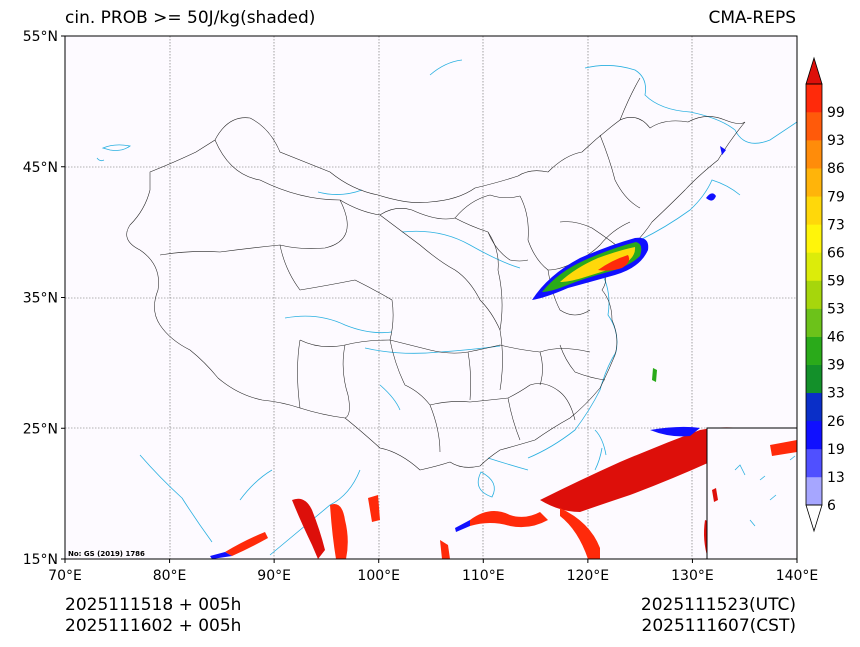 This screenshot has height=647, width=860. Describe the element at coordinates (588, 576) in the screenshot. I see `longitude-label: 120°E` at that location.